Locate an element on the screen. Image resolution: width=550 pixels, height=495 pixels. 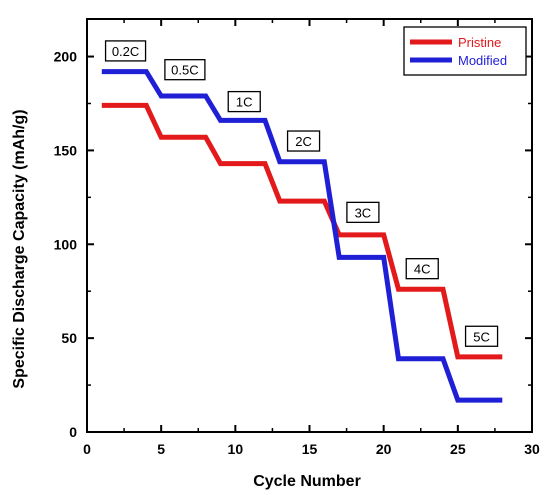
y-tick-label: 0 is located at coordinates (73, 432).